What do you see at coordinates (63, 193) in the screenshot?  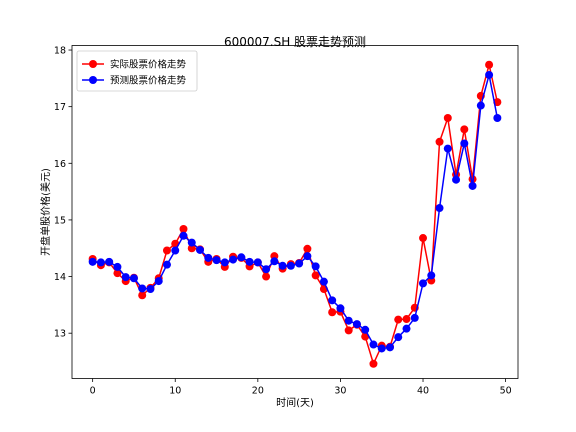 I see `y-axis: 13 14 15 16 17 18` at bounding box center [63, 193].